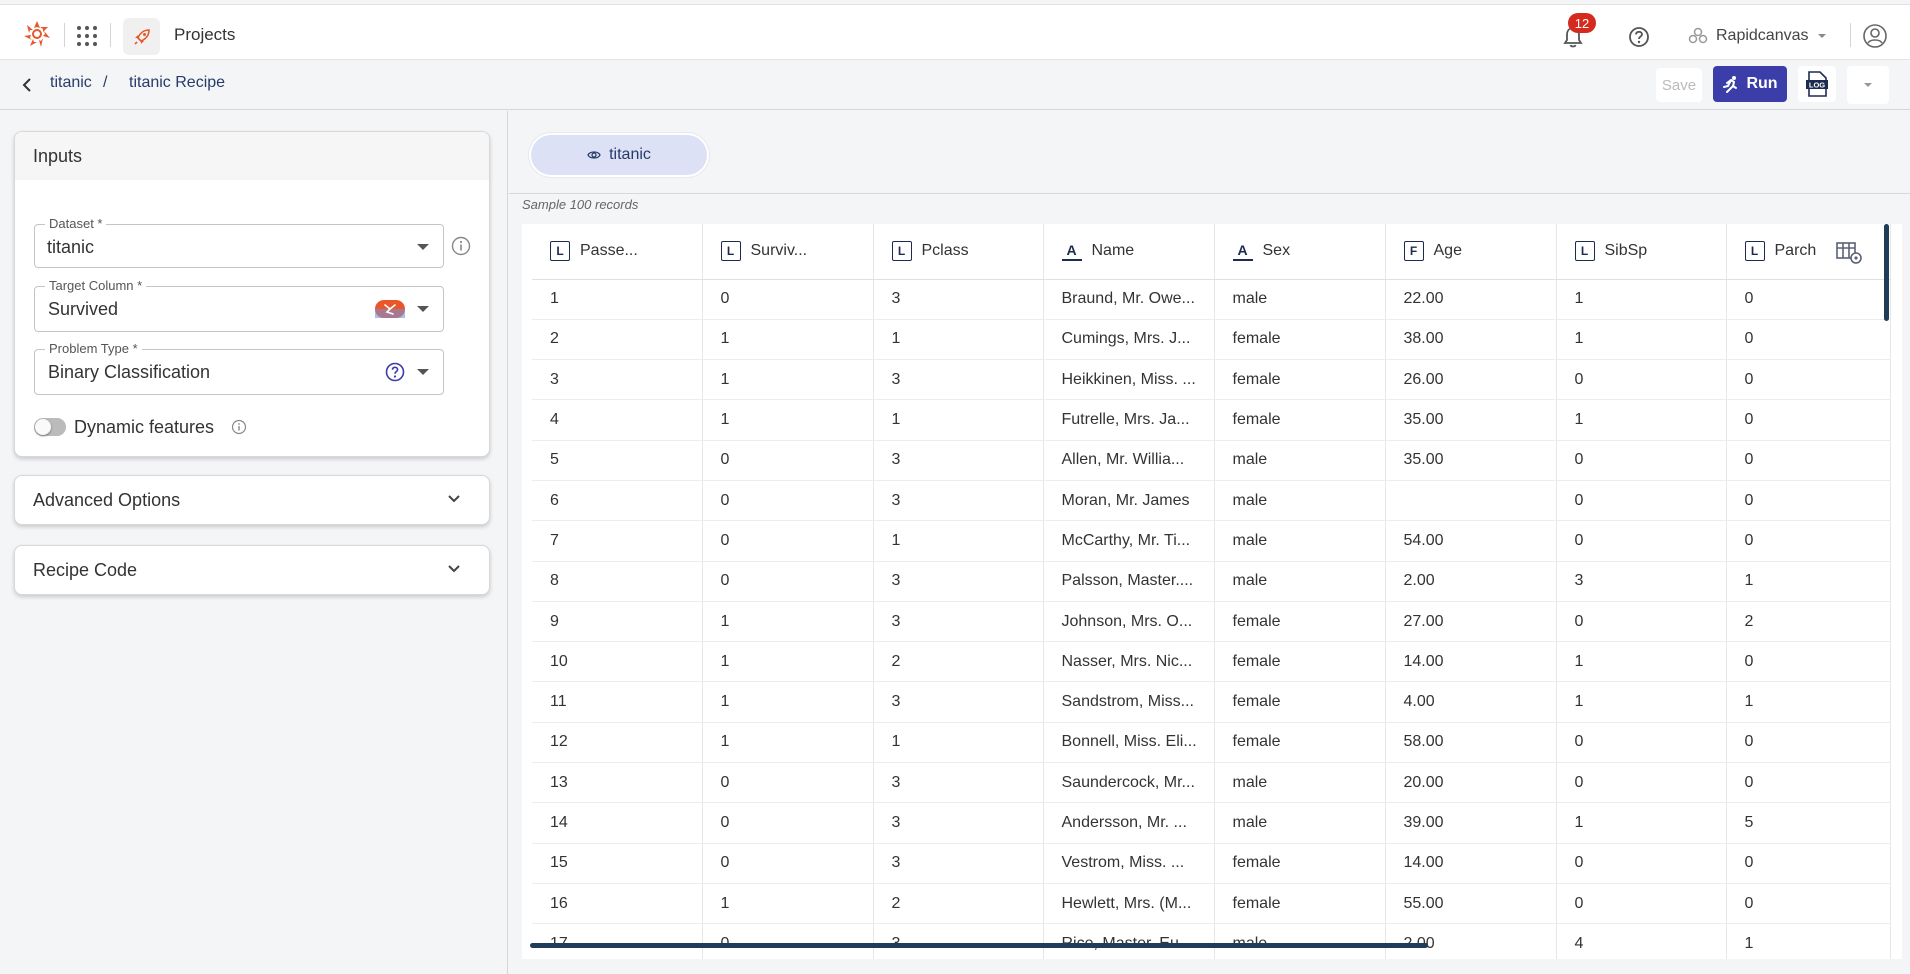  What do you see at coordinates (1211, 541) in the screenshot?
I see `table-row: 7 0 1 McCarthy, Mr. Ti... male 54.00 0 0` at bounding box center [1211, 541].